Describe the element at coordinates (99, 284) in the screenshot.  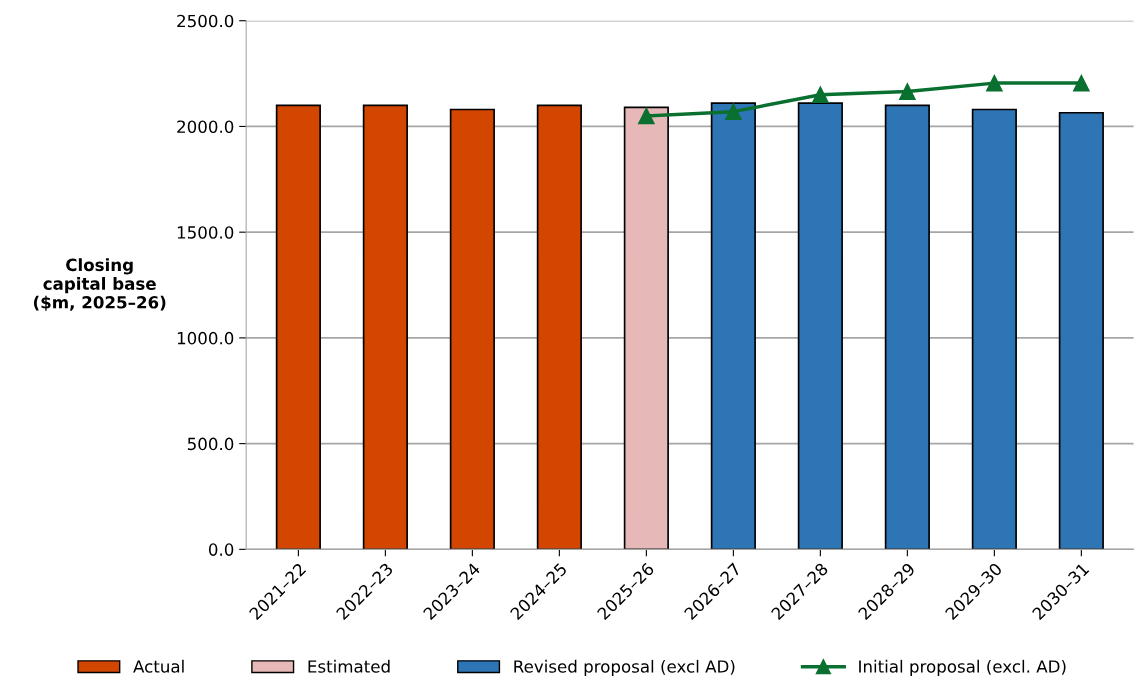
I see `y-axis-title: Closing capital base ($m, 2025–26)` at that location.